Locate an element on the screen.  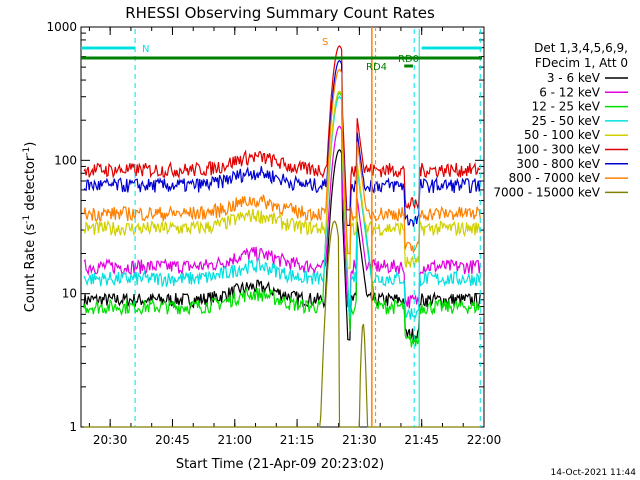
legend-label: 800 - 7000 keV is located at coordinates (555, 178).